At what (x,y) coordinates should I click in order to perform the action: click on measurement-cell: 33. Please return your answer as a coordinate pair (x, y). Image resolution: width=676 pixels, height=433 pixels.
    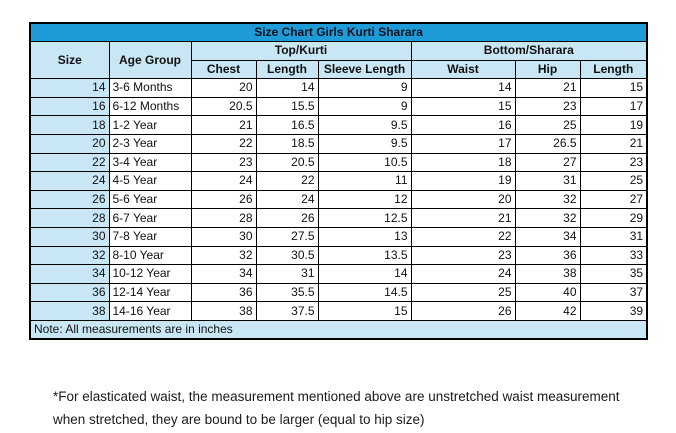
    Looking at the image, I should click on (613, 255).